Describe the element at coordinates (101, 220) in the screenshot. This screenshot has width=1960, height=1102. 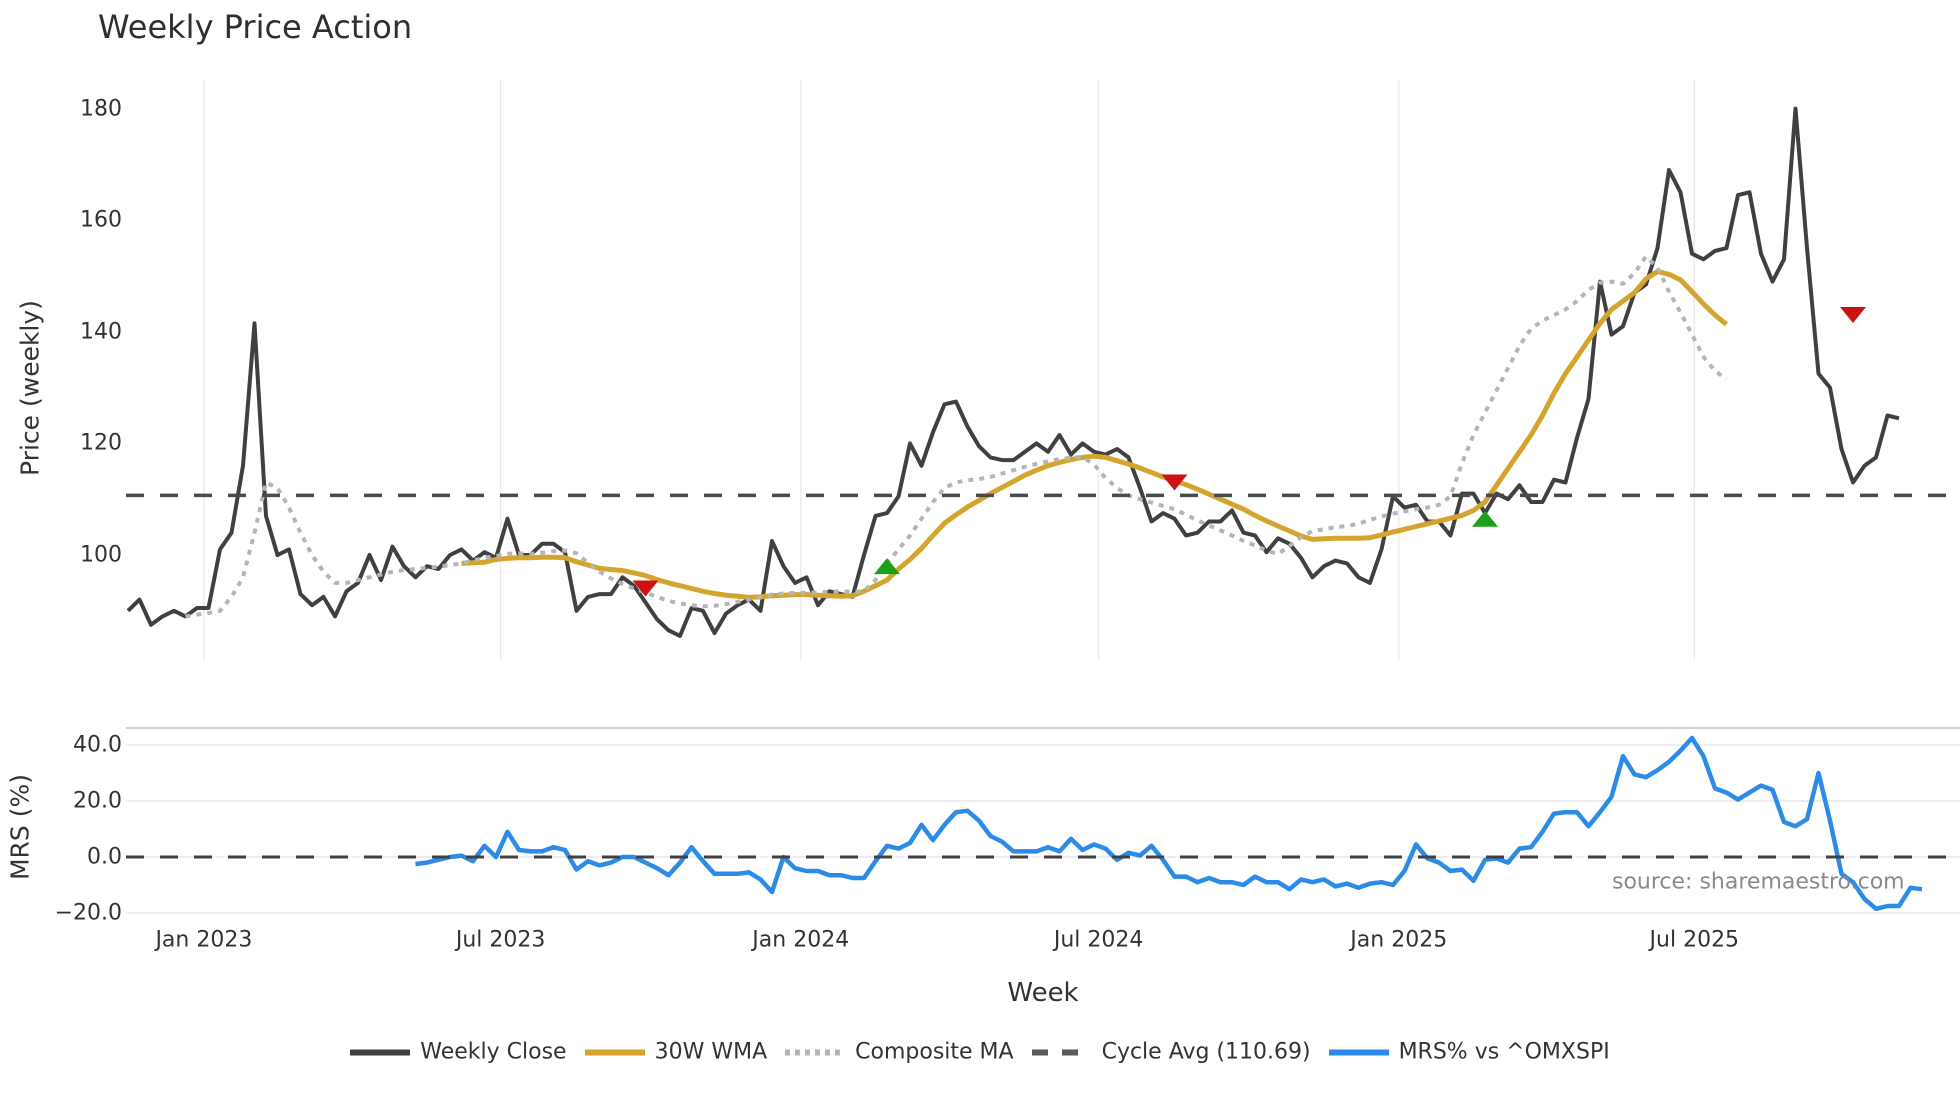
I see `price-tick-label: 160` at that location.